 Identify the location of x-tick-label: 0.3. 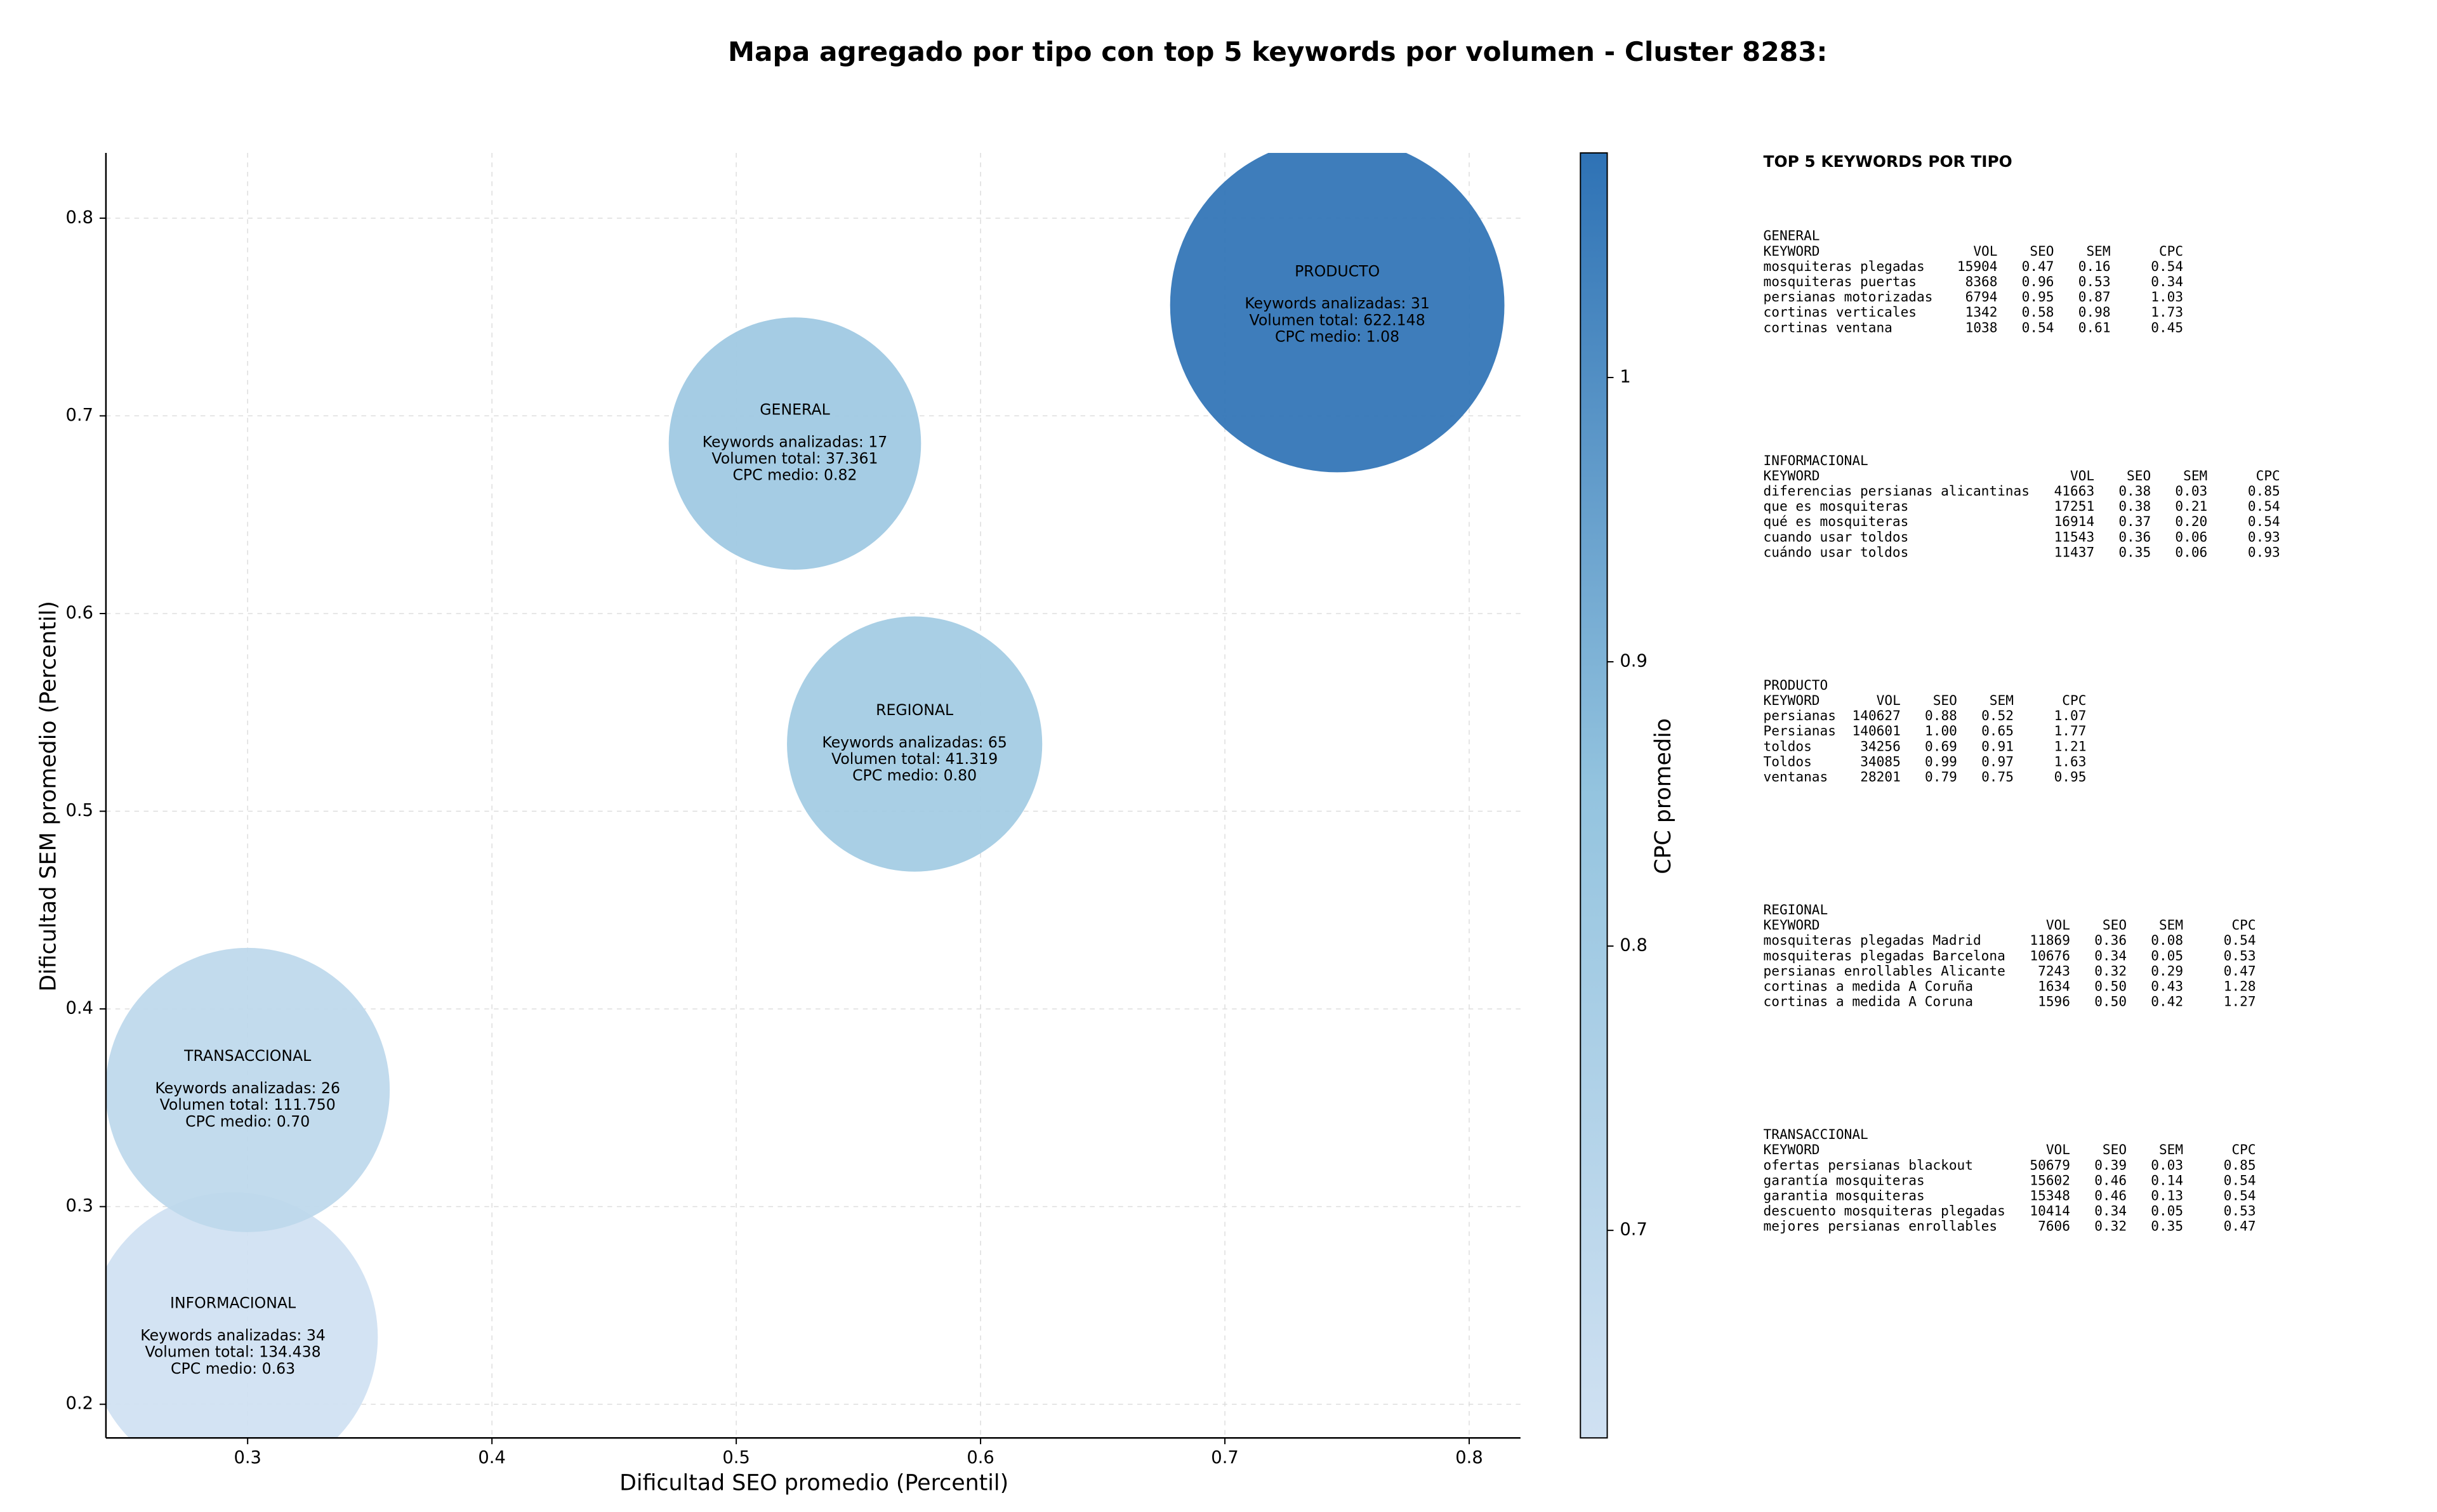
(247, 1458).